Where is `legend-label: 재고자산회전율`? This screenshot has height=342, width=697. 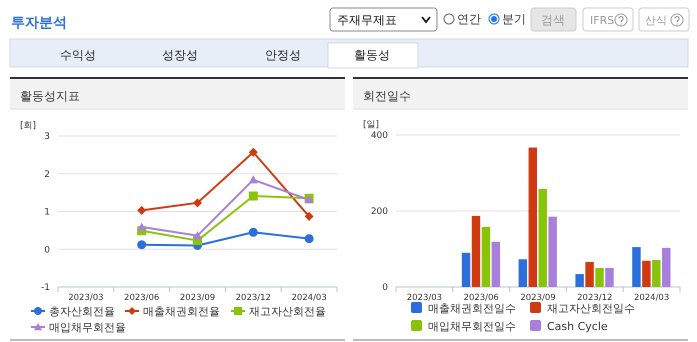 legend-label: 재고자산회전율 is located at coordinates (287, 311).